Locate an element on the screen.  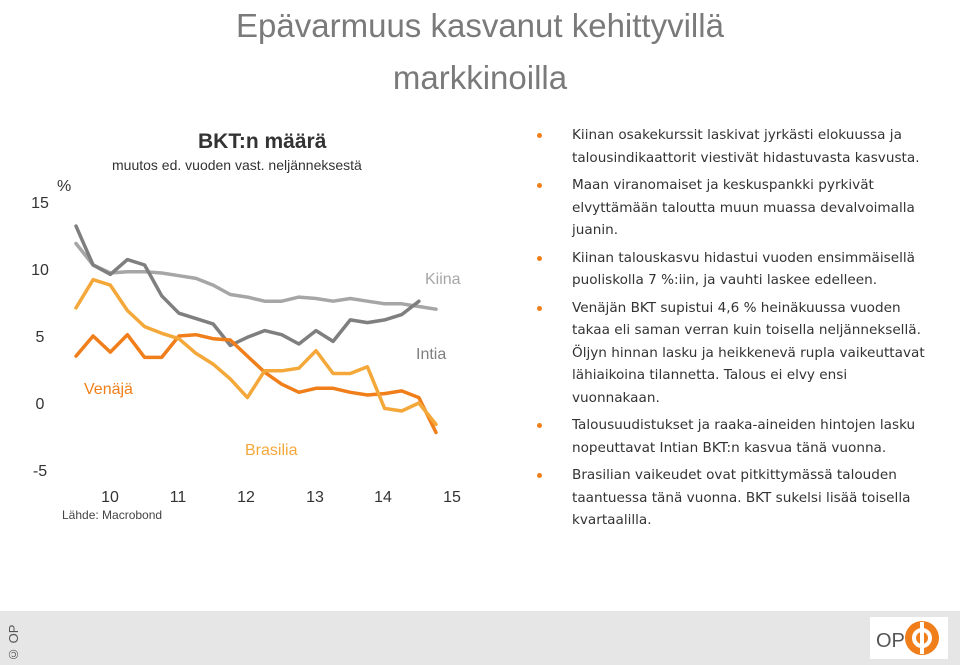
y-tick-label: -5 is located at coordinates (40, 471).